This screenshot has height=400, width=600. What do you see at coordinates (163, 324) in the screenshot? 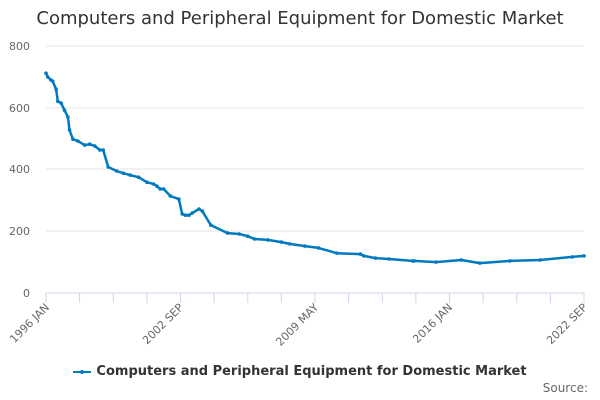
I see `x-tick-label: 2002 SEP` at bounding box center [163, 324].